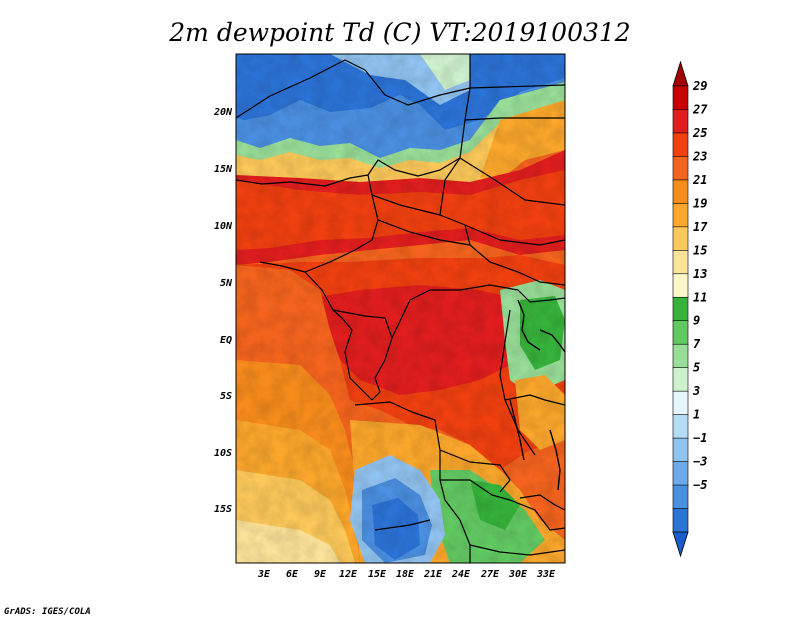 Image resolution: width=800 pixels, height=618 pixels. What do you see at coordinates (700, 438) in the screenshot?
I see `colorbar-label: −1` at bounding box center [700, 438].